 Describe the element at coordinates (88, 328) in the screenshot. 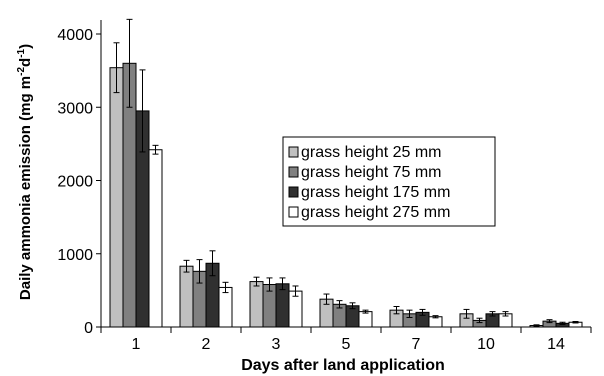

I see `y-tick-label: 0` at that location.